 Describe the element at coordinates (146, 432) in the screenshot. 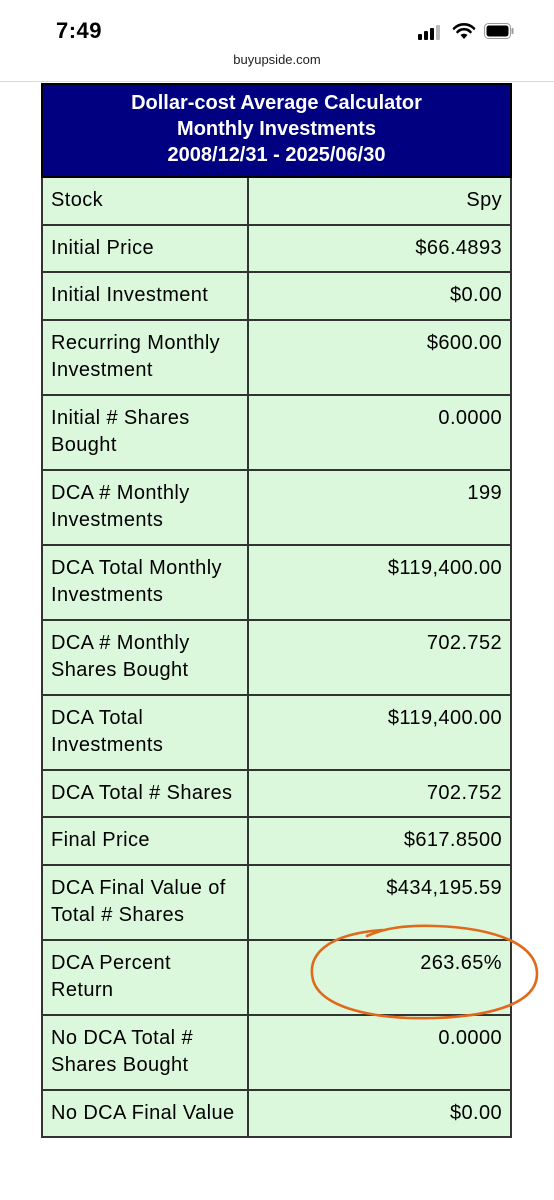

I see `row-label: Initial # Shares Bought` at that location.